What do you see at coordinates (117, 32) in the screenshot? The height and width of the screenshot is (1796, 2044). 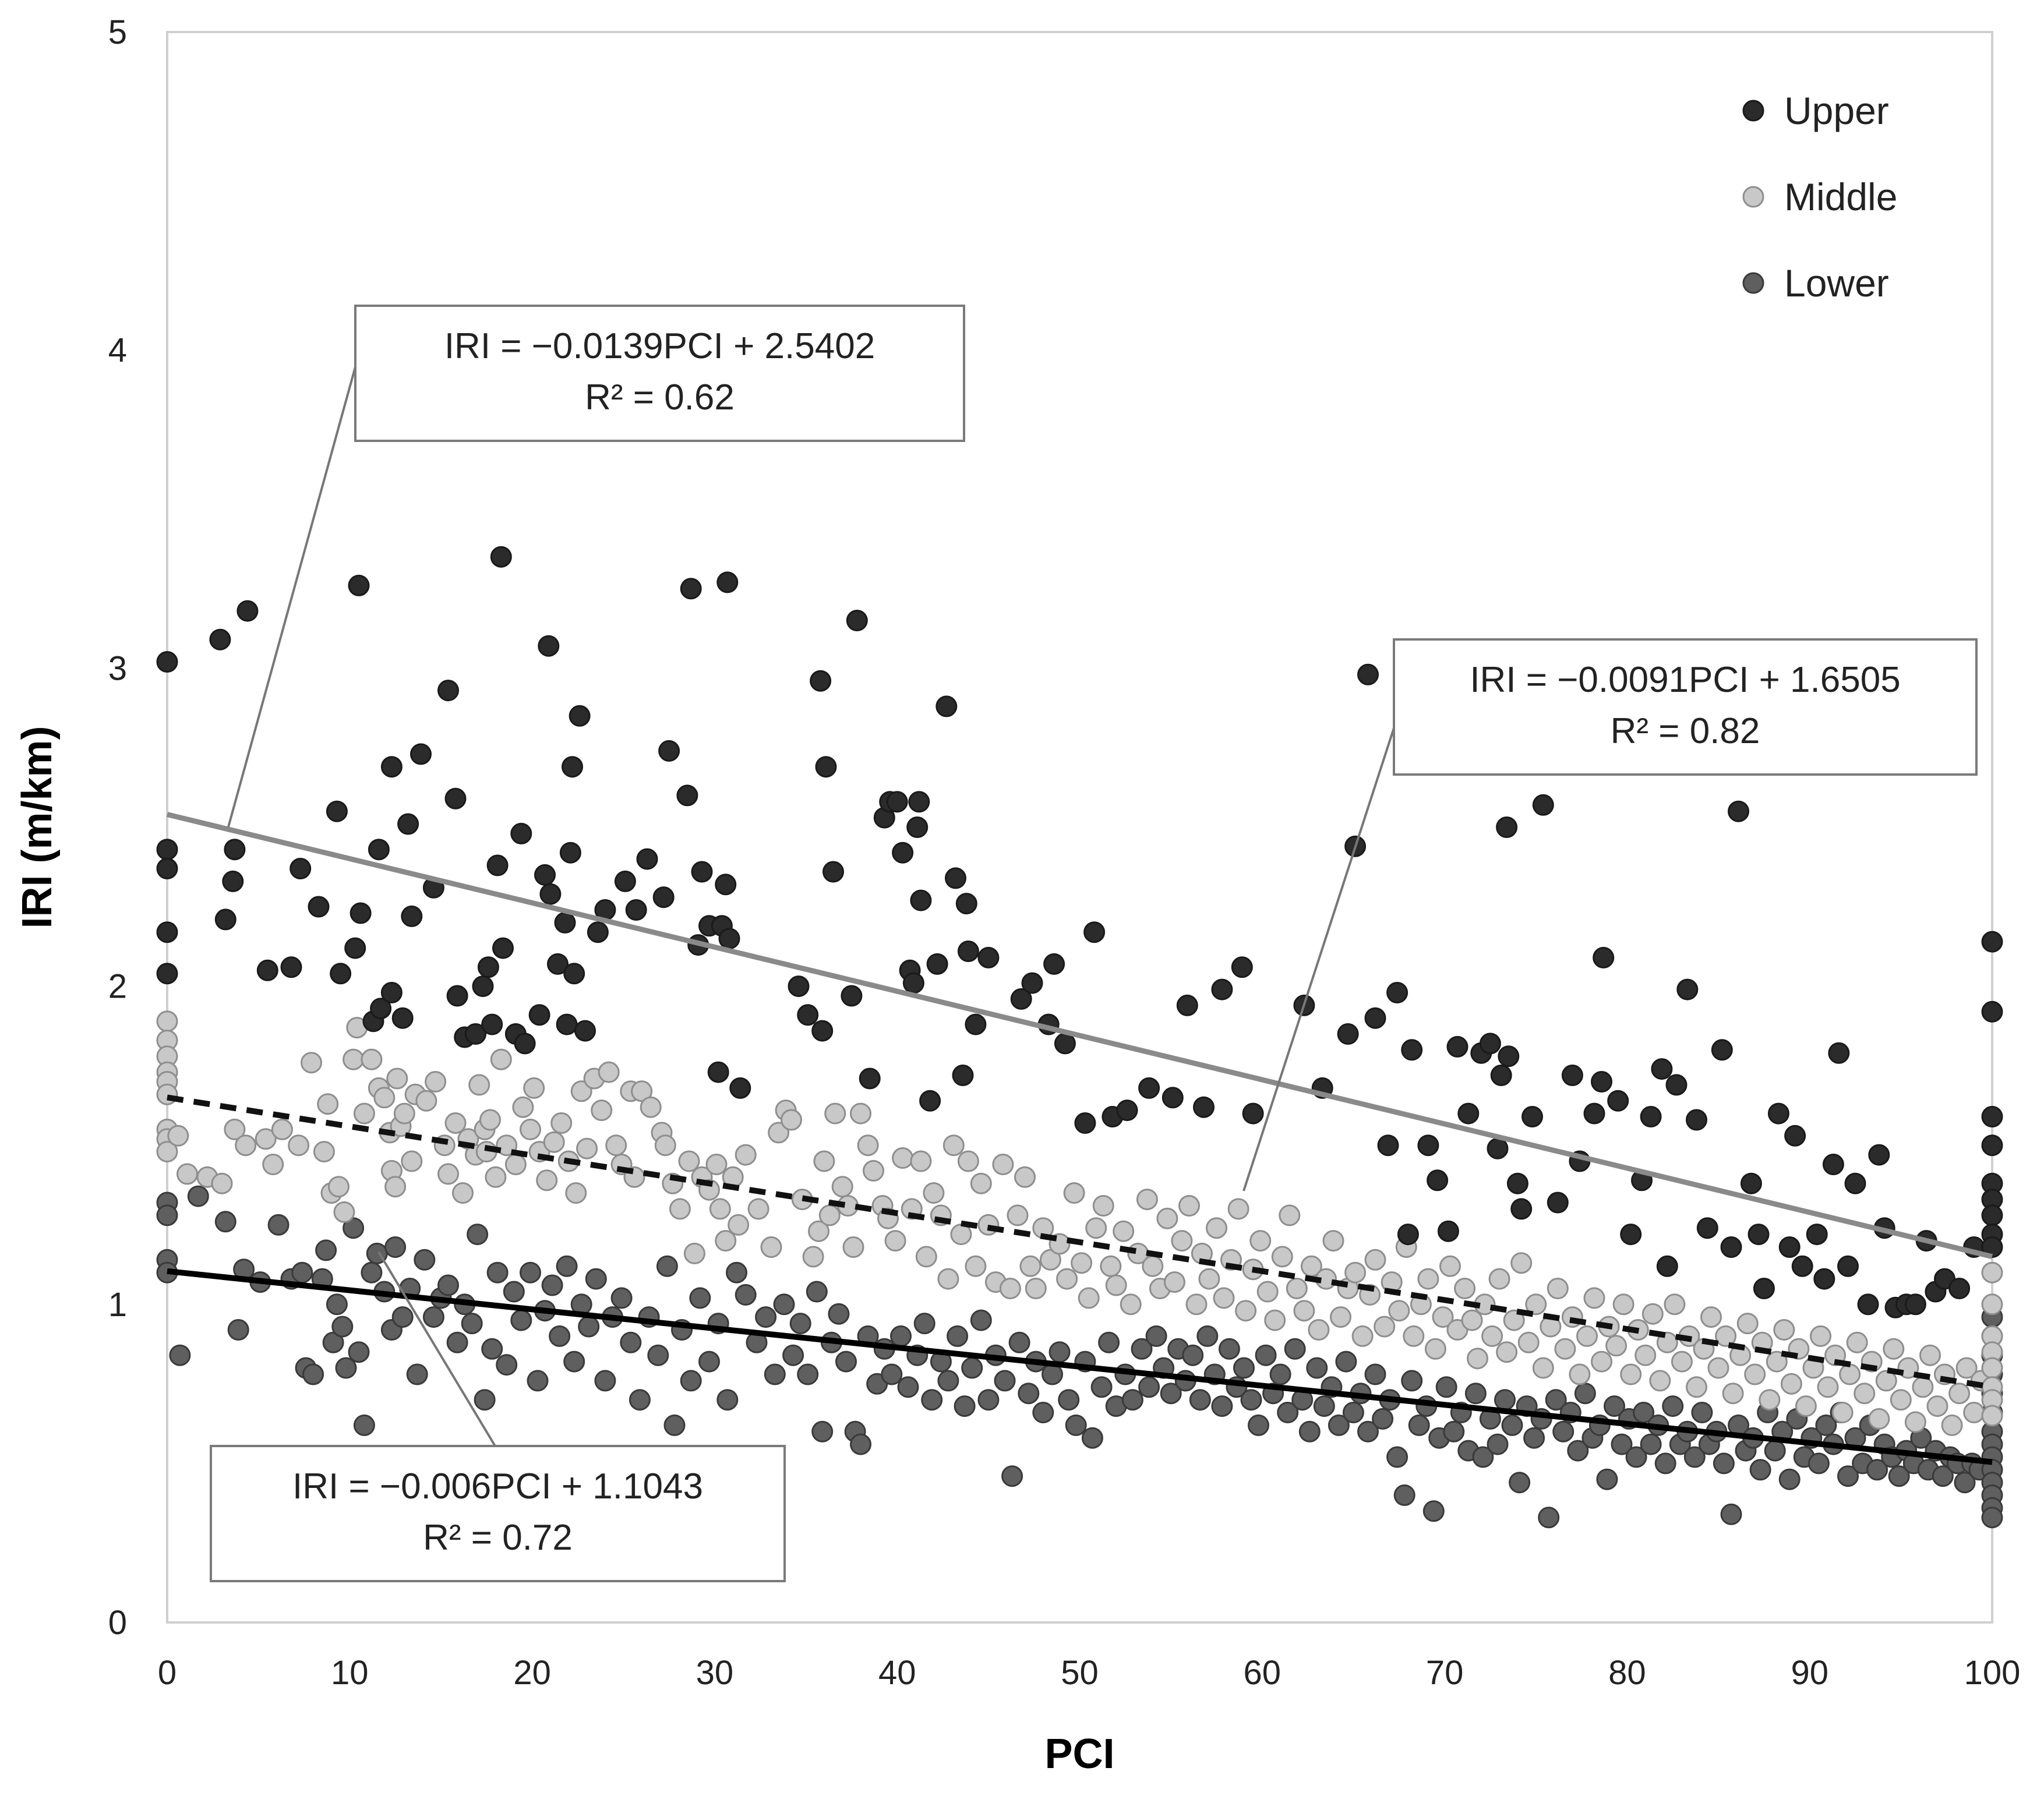 I see `y-tick-label: 5` at bounding box center [117, 32].